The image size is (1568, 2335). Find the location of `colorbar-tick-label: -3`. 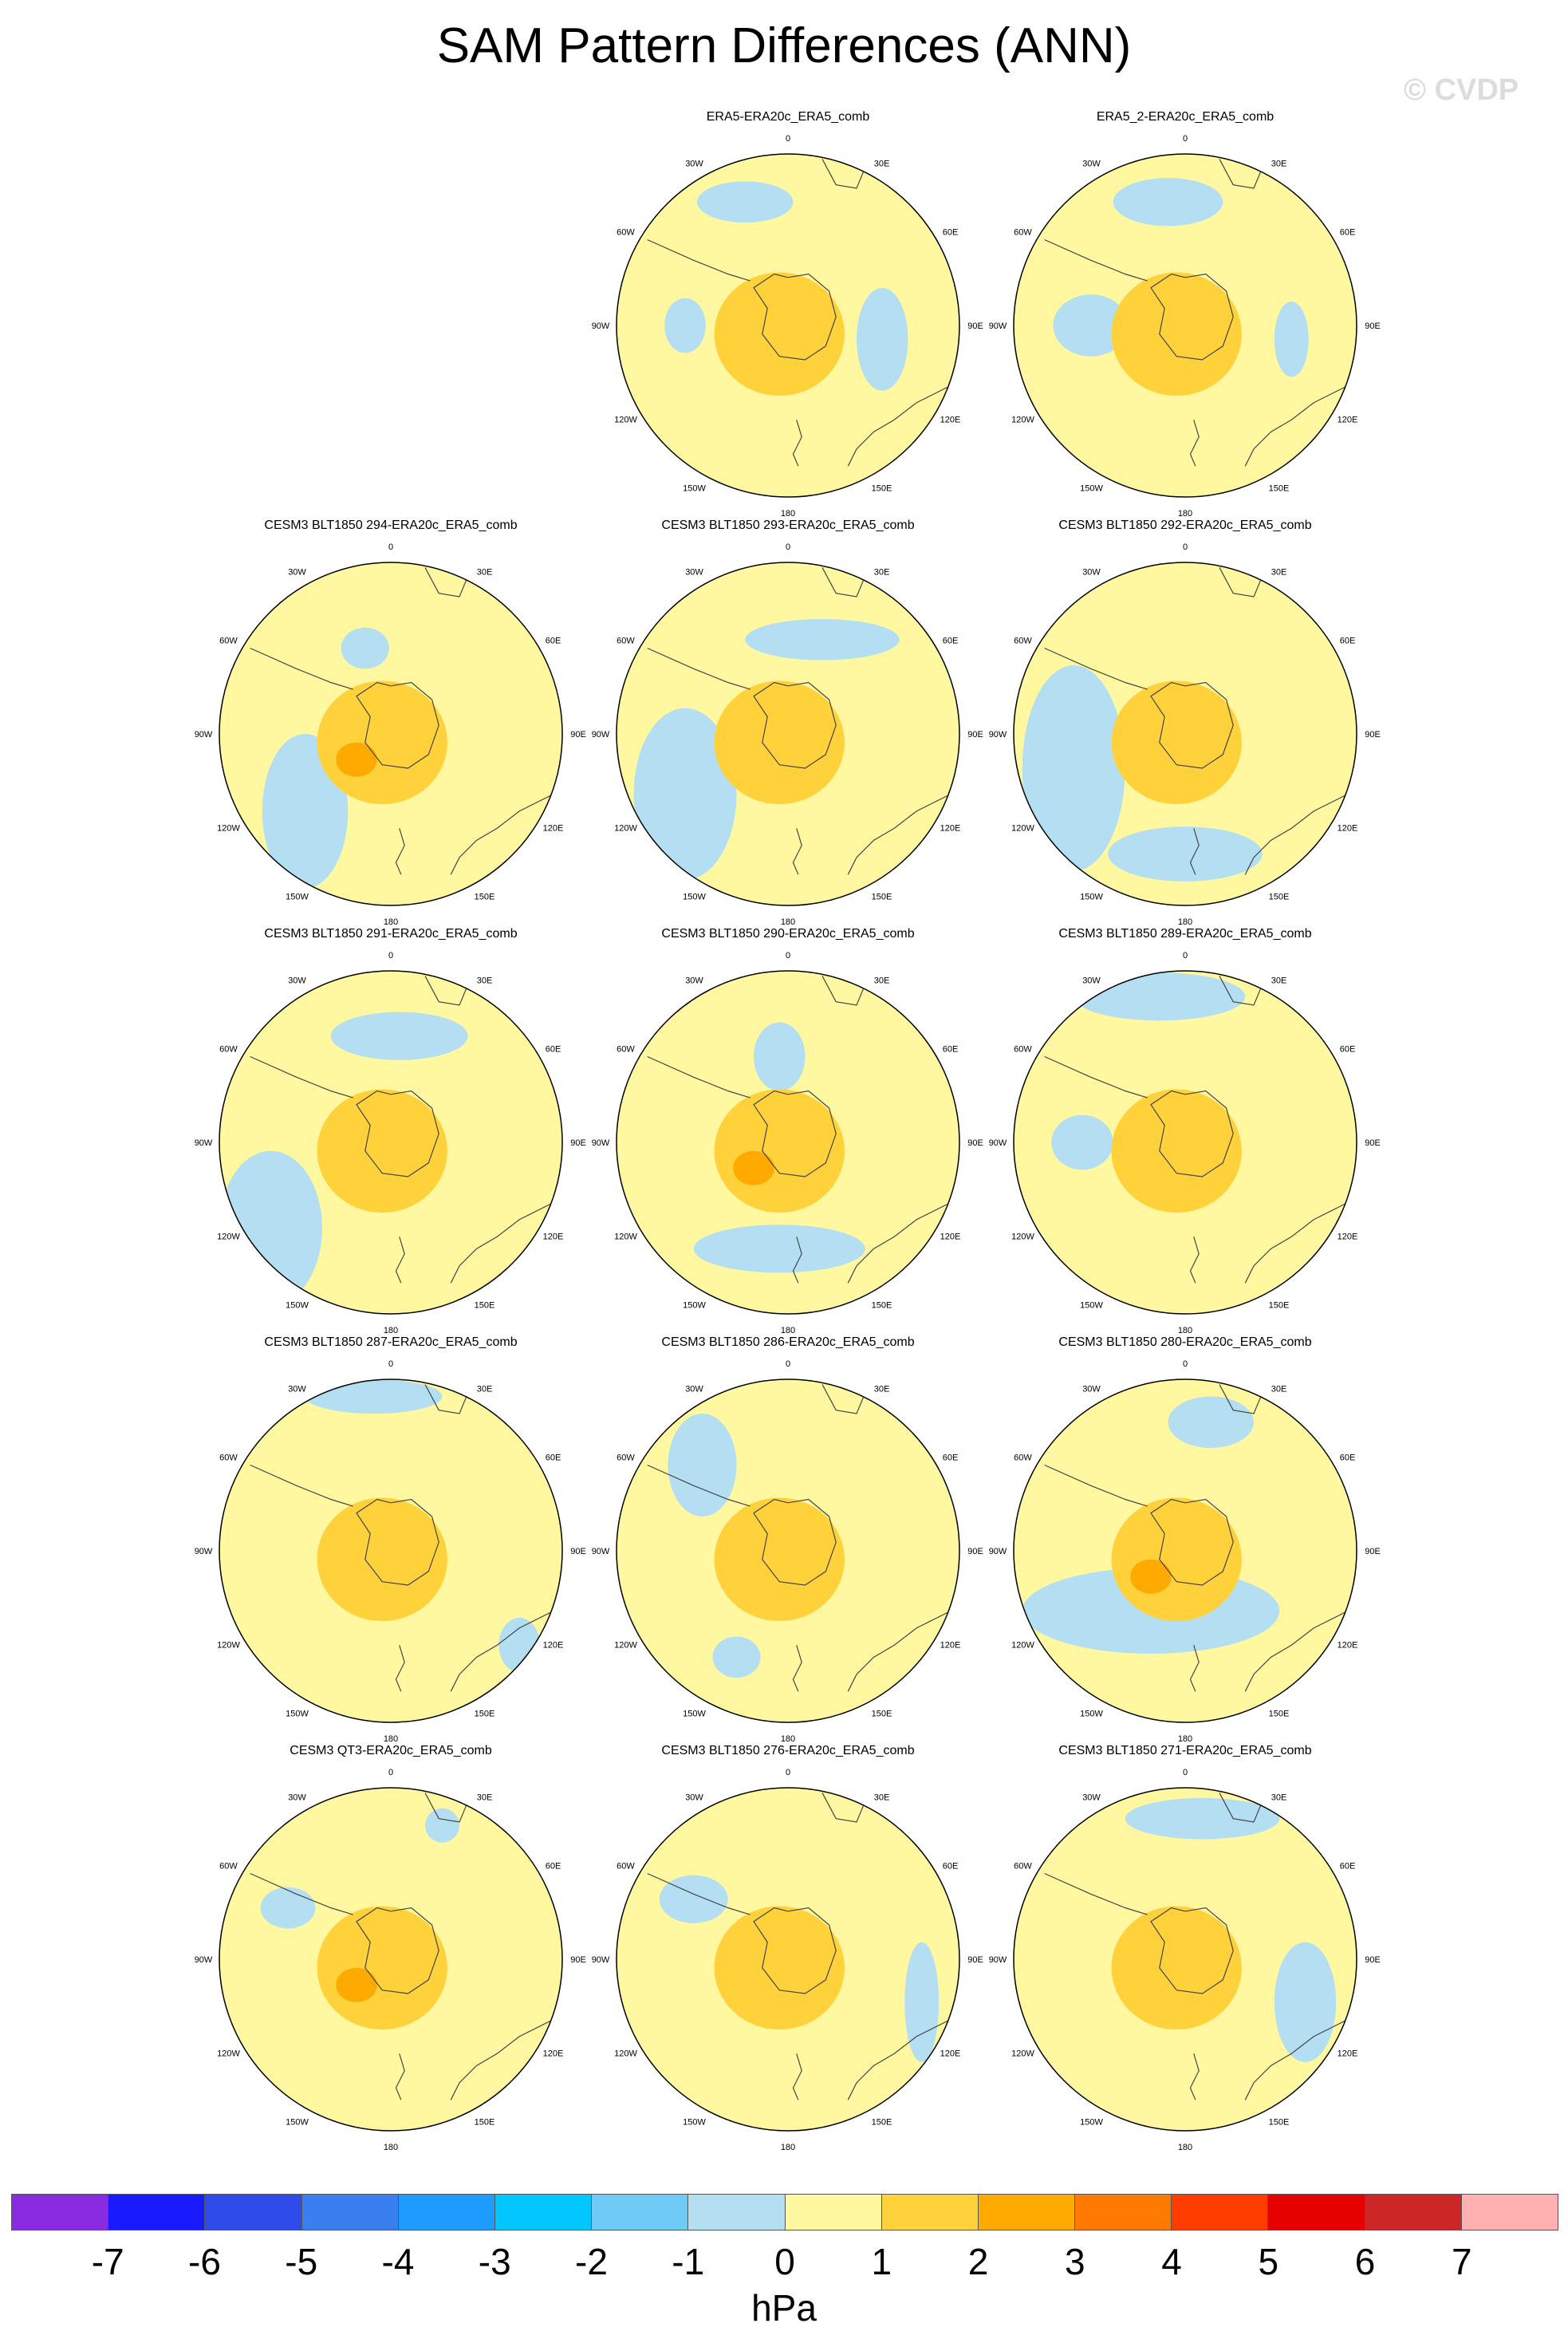

colorbar-tick-label: -3 is located at coordinates (494, 2261).